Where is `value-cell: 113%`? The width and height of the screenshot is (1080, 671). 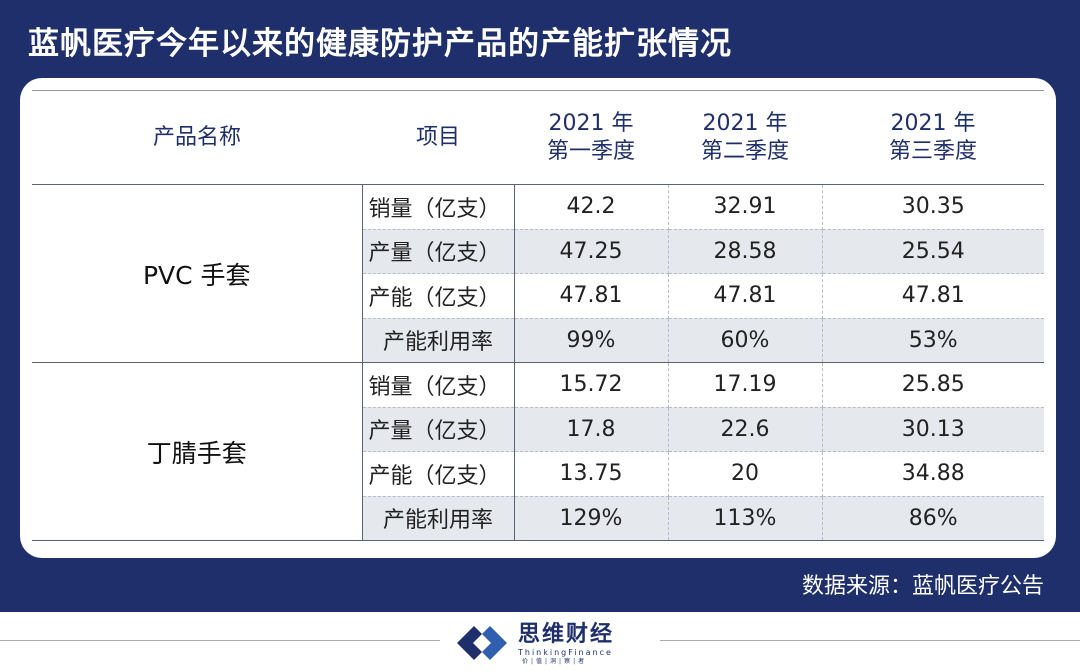 value-cell: 113% is located at coordinates (745, 518).